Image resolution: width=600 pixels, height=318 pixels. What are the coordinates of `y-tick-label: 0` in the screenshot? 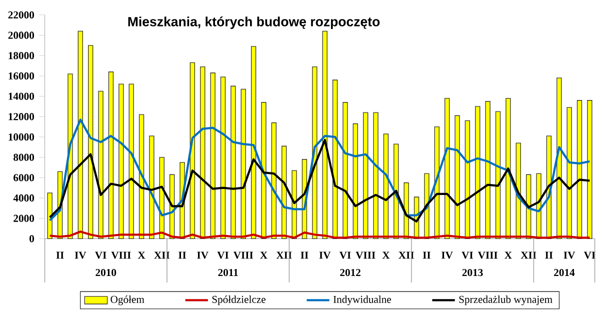 It's located at (32, 238).